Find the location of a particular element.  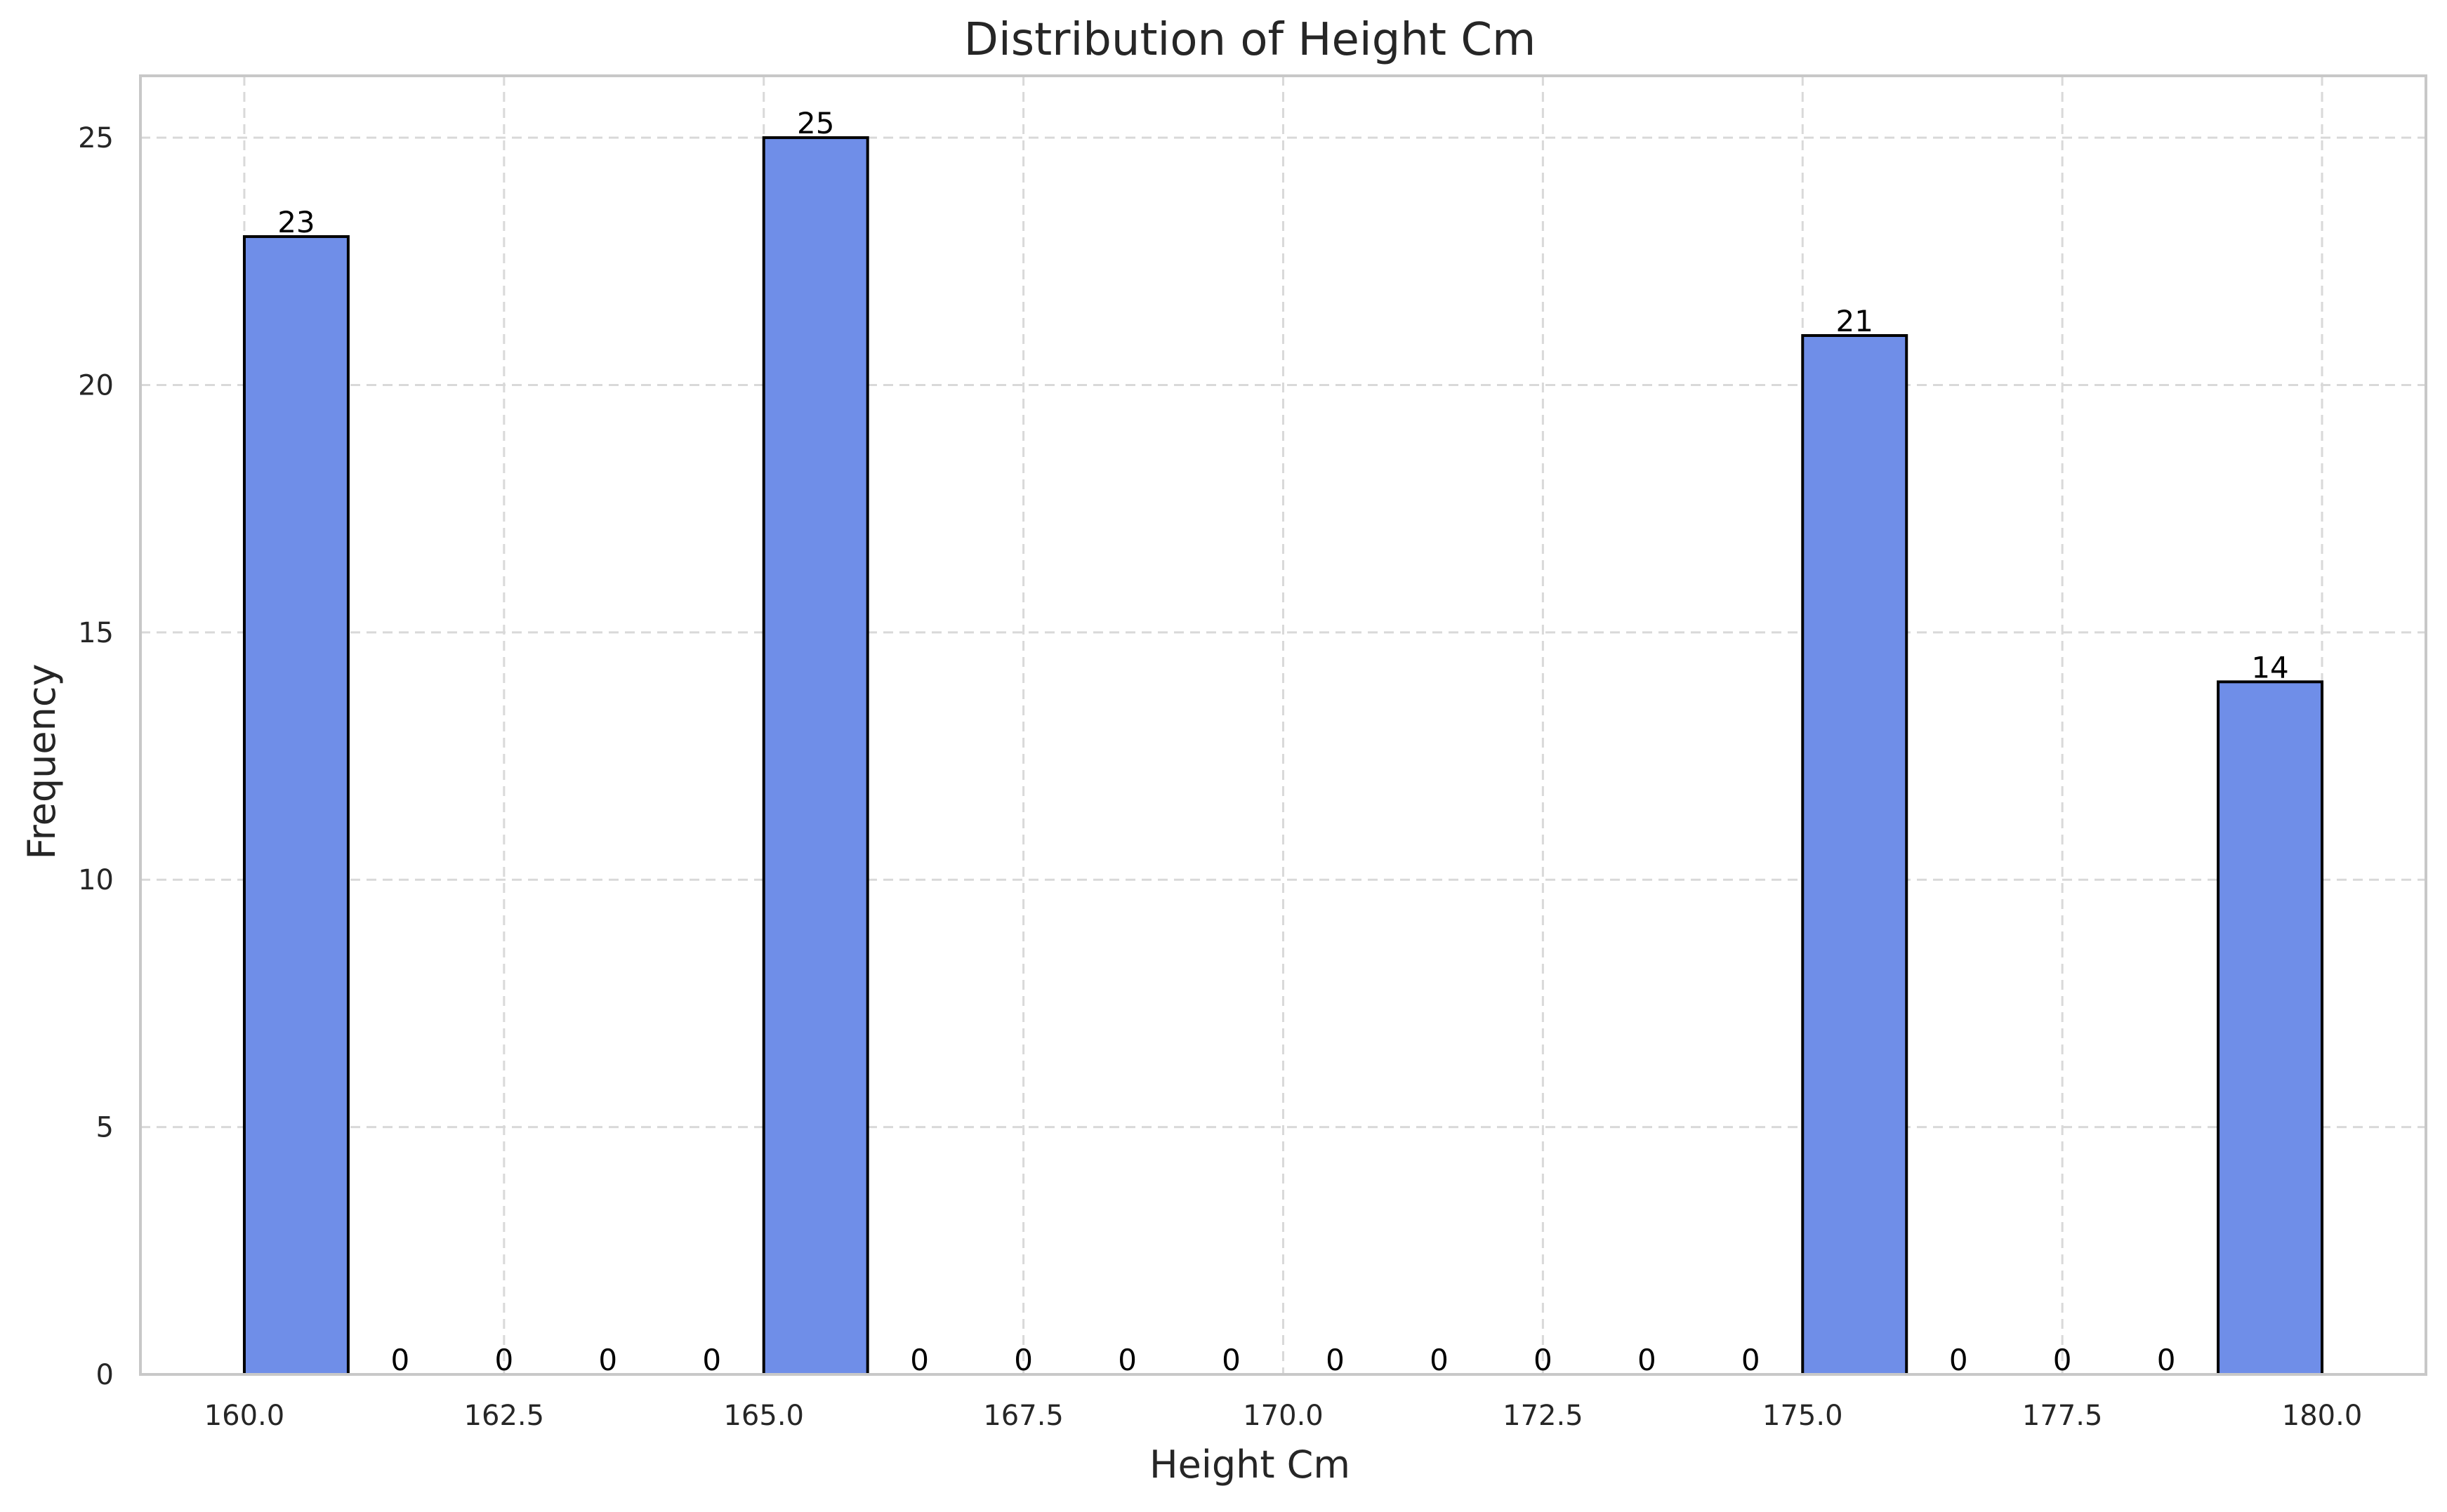

bar-value-label: 25 is located at coordinates (815, 123).